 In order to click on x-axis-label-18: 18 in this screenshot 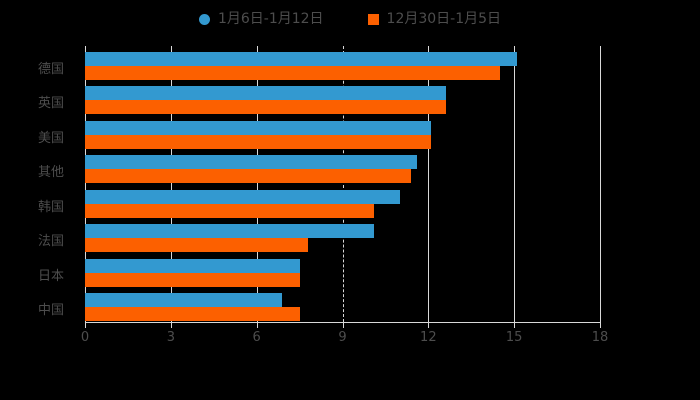, I will do `click(600, 337)`.